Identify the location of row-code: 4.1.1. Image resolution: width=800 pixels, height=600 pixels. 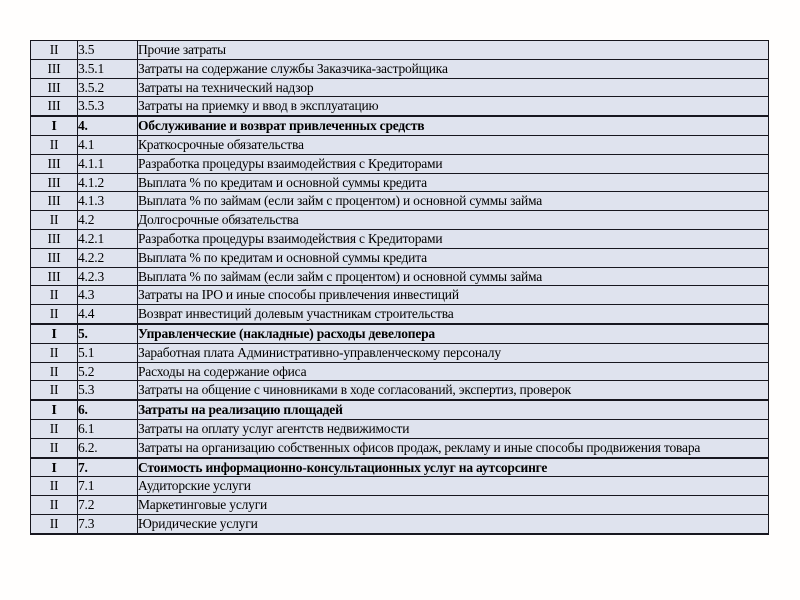
(107, 163).